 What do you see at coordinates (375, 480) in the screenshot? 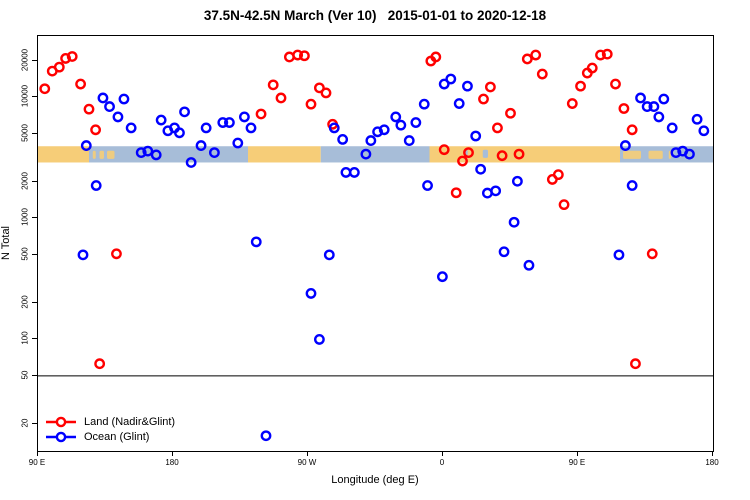
I see `x-axis-label: Longitude (deg E)` at bounding box center [375, 480].